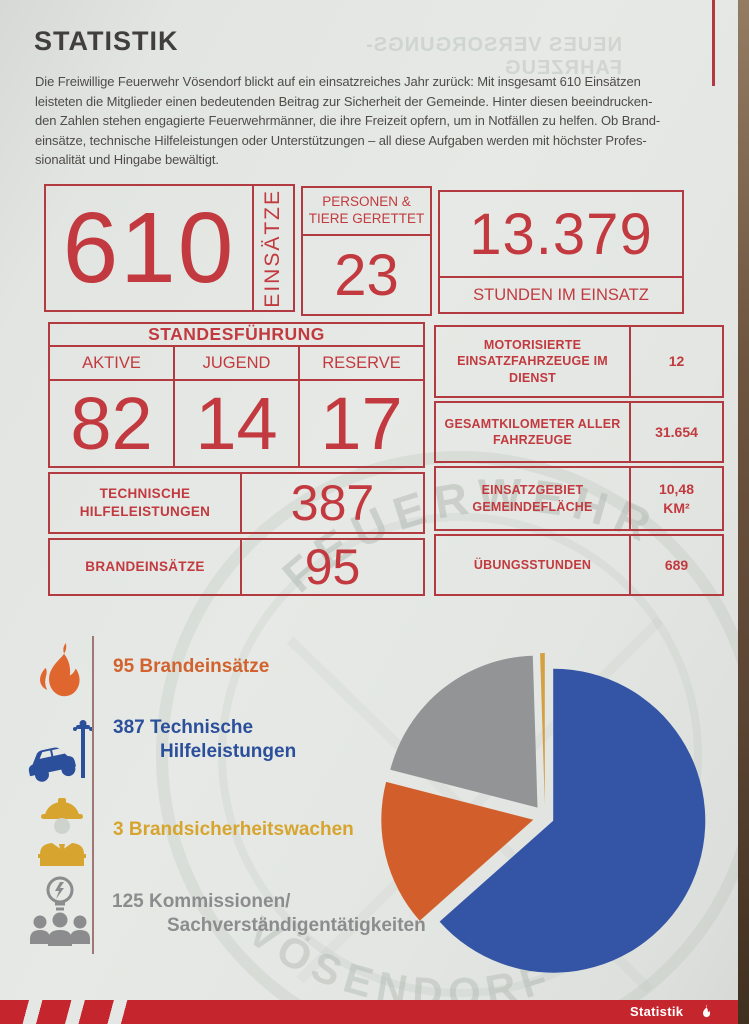 The width and height of the screenshot is (749, 1024). I want to click on car-crash-icon, so click(60, 751).